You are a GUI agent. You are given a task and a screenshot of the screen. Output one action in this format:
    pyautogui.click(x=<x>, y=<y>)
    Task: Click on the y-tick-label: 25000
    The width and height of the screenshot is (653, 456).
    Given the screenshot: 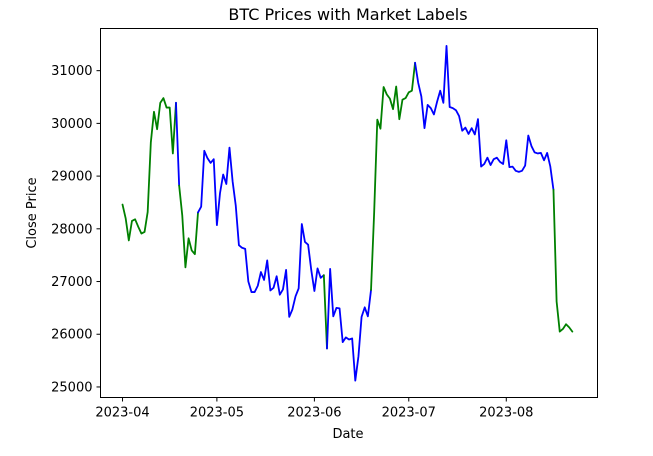 What is the action you would take?
    pyautogui.click(x=71, y=387)
    